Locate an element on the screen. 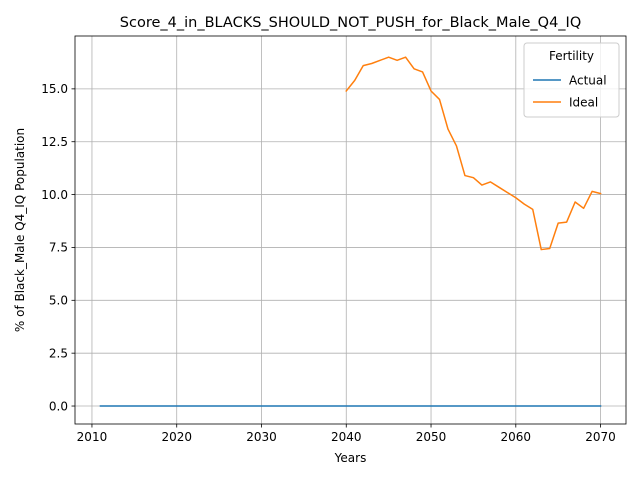 Image resolution: width=640 pixels, height=480 pixels. y-tick-label: 15.0 is located at coordinates (54, 89).